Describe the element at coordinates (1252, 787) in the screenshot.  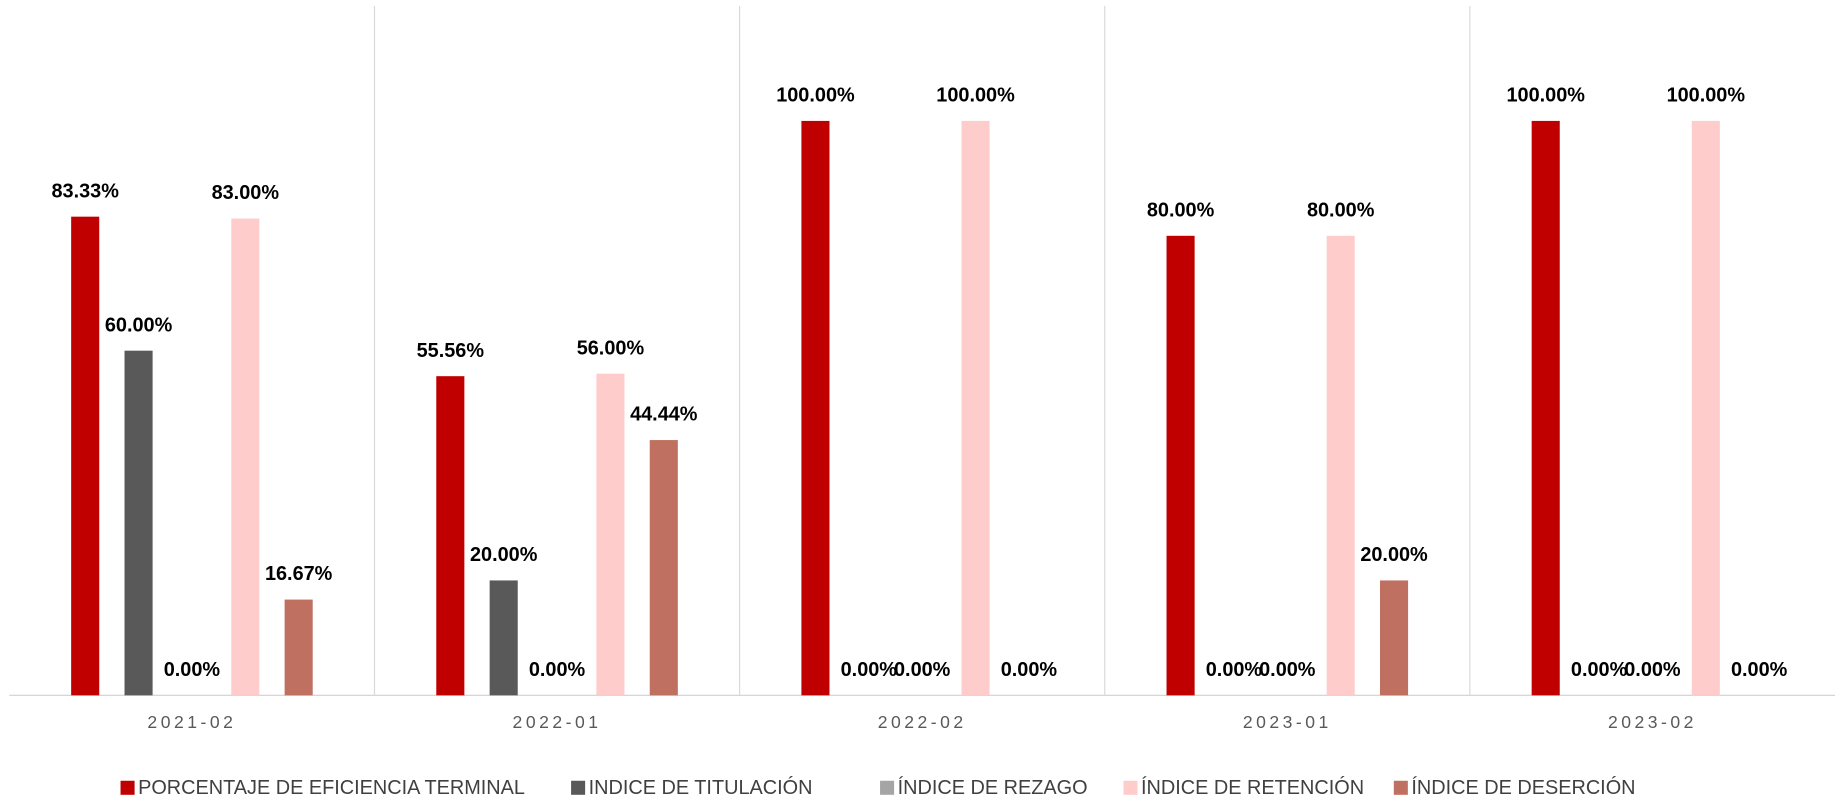
I see `legend-label: ÍNDICE DE RETENCIÓN` at that location.